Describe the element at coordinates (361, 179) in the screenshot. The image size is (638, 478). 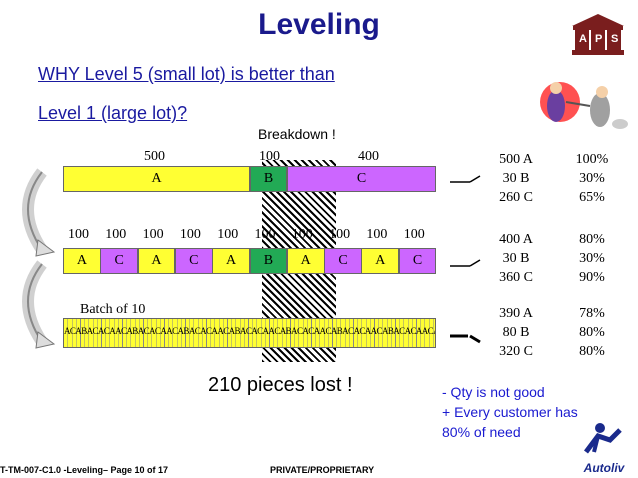
I see `row1-segment-c: C` at that location.